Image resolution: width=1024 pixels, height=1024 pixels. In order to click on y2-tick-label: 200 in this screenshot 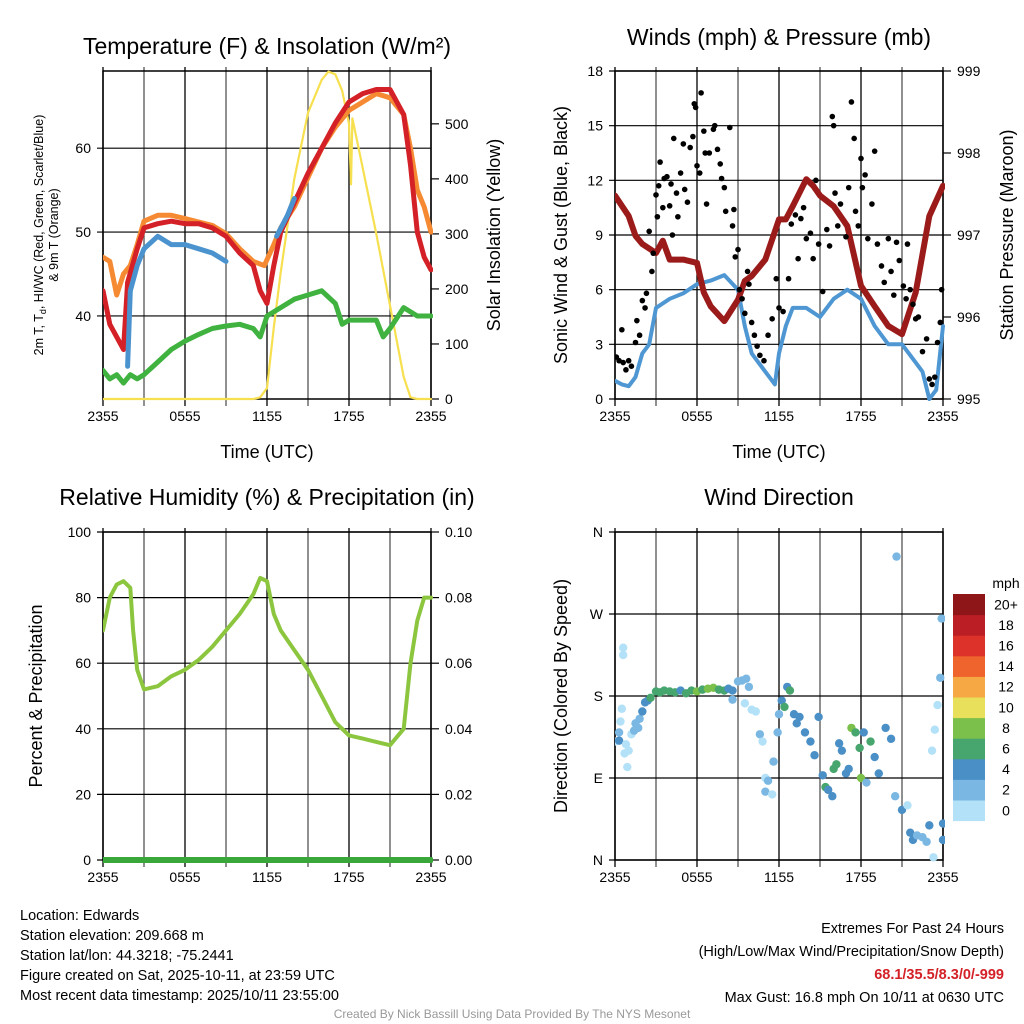, I will do `click(457, 289)`.